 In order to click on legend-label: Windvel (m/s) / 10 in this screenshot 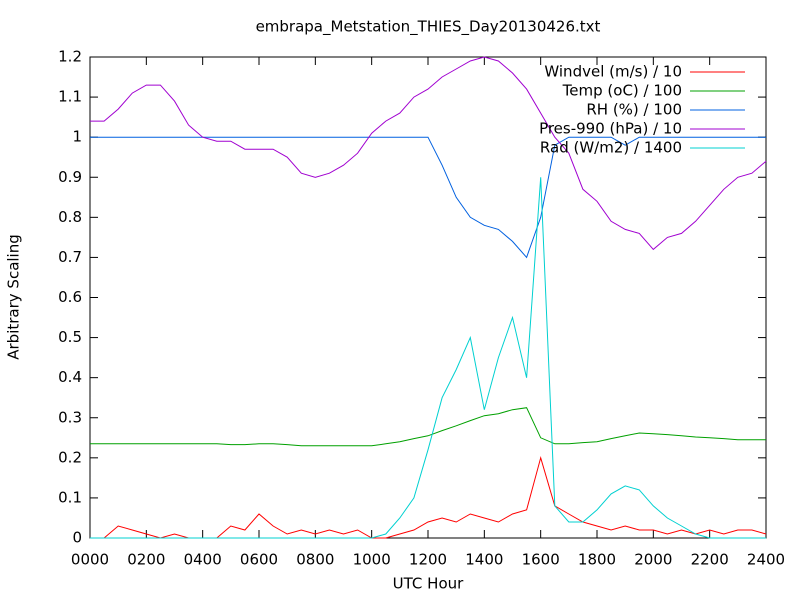, I will do `click(613, 72)`.